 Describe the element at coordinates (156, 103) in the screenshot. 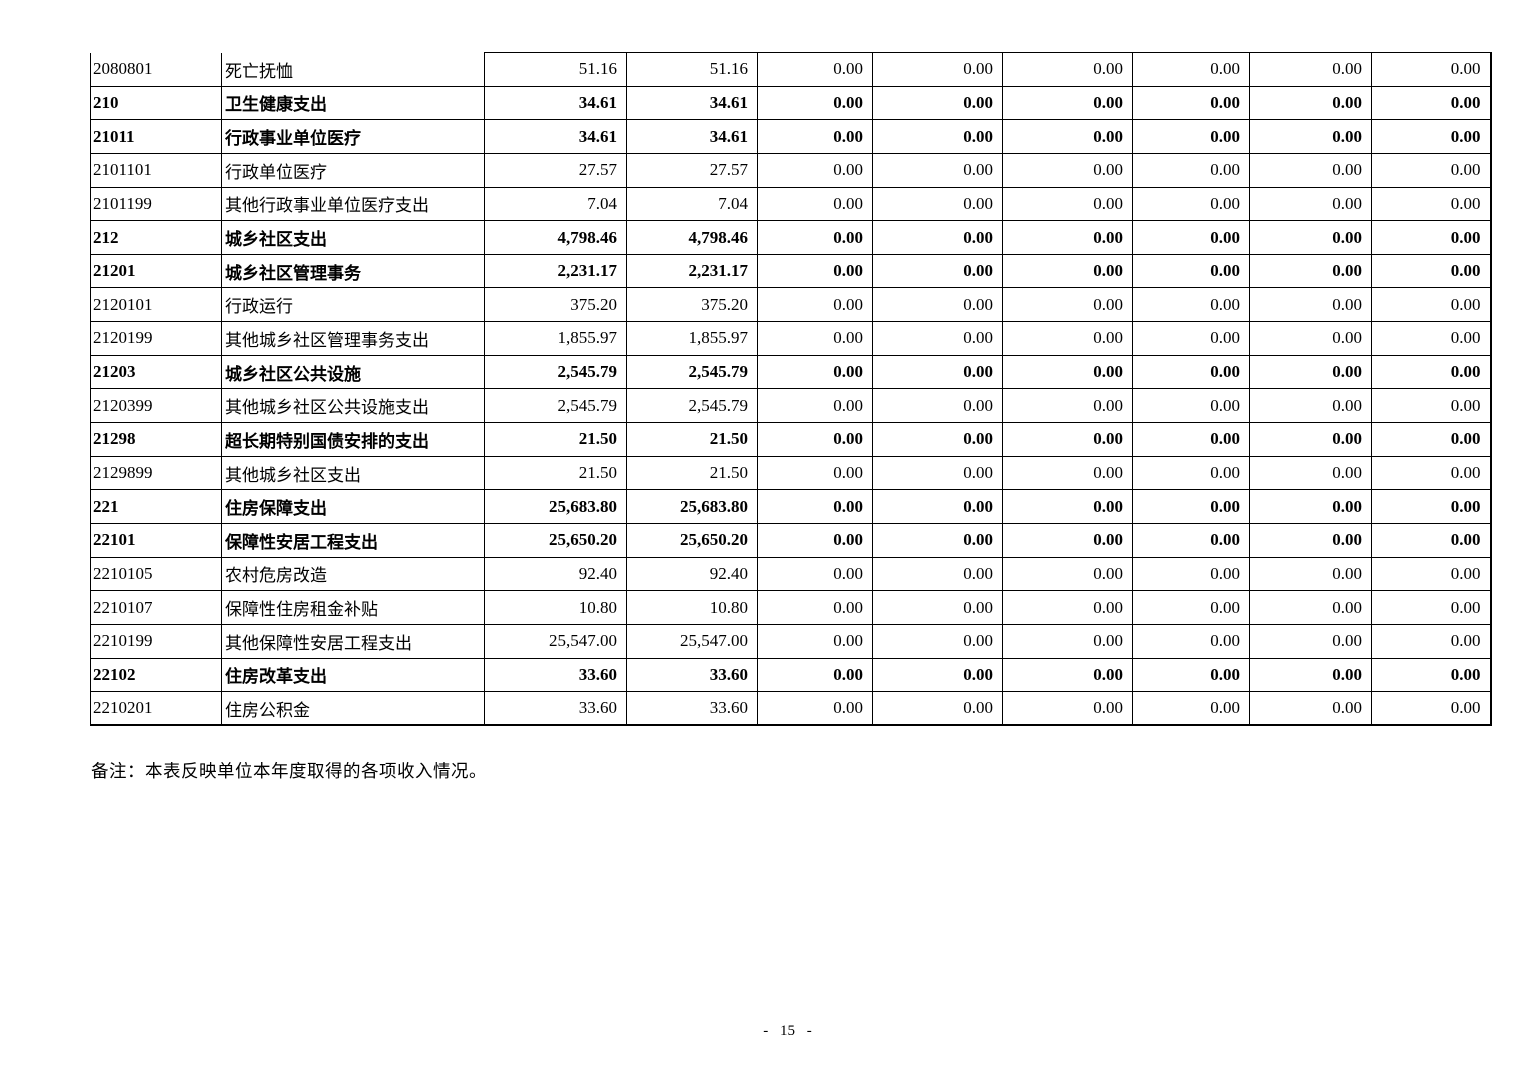

I see `code-cell: 210` at that location.